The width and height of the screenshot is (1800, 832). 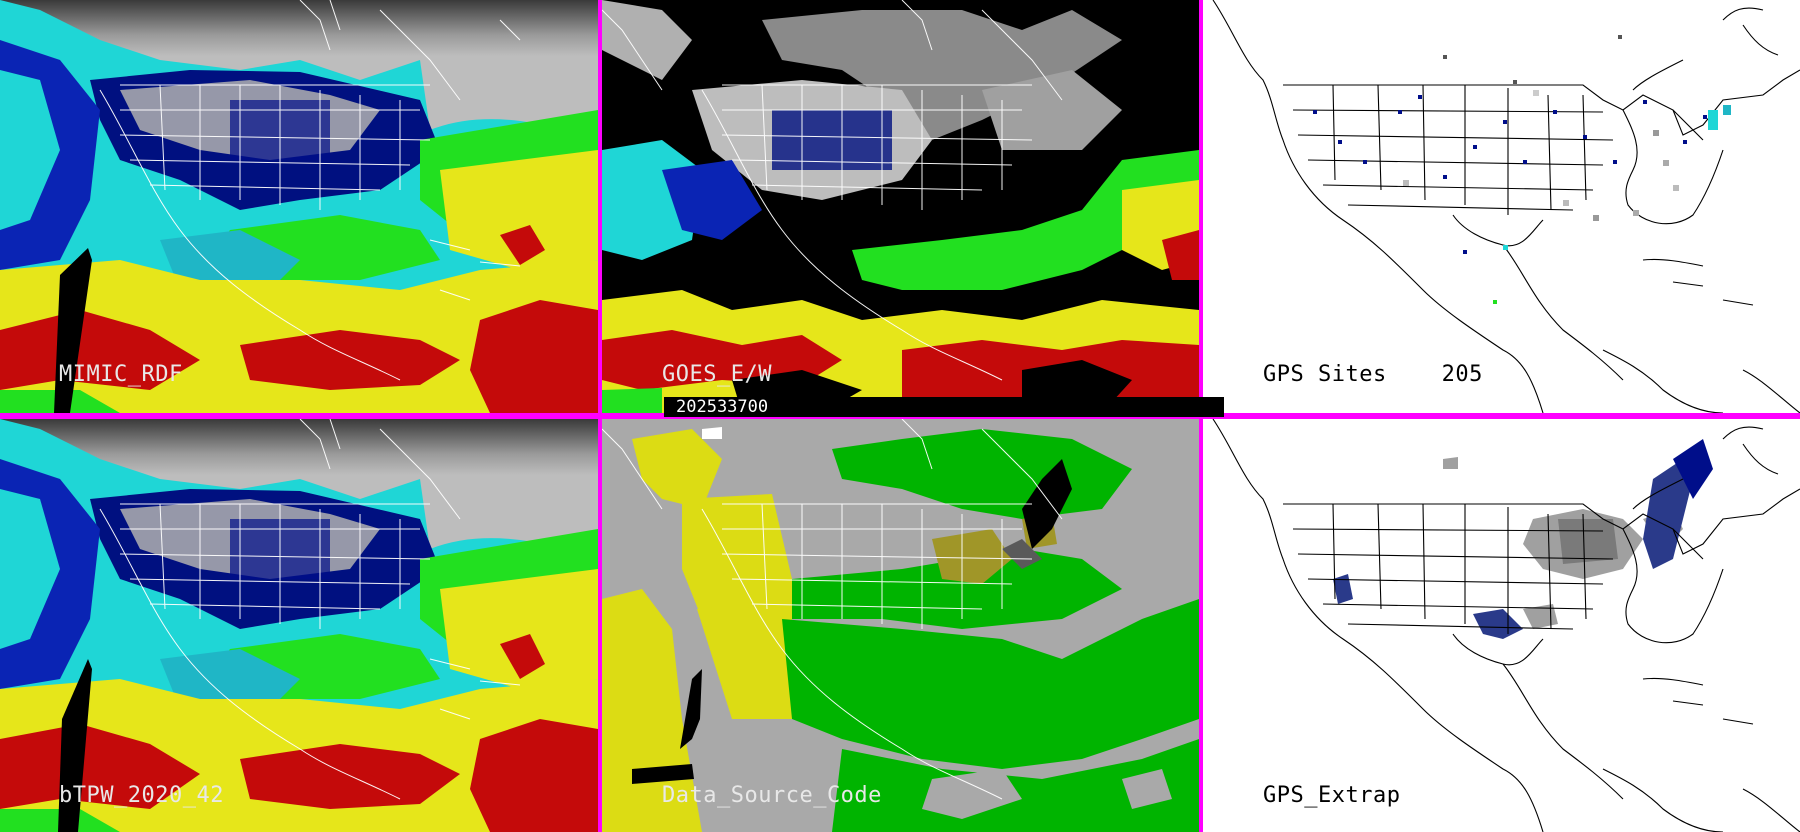 What do you see at coordinates (1332, 795) in the screenshot?
I see `panel-label: GPS_Extrap` at bounding box center [1332, 795].